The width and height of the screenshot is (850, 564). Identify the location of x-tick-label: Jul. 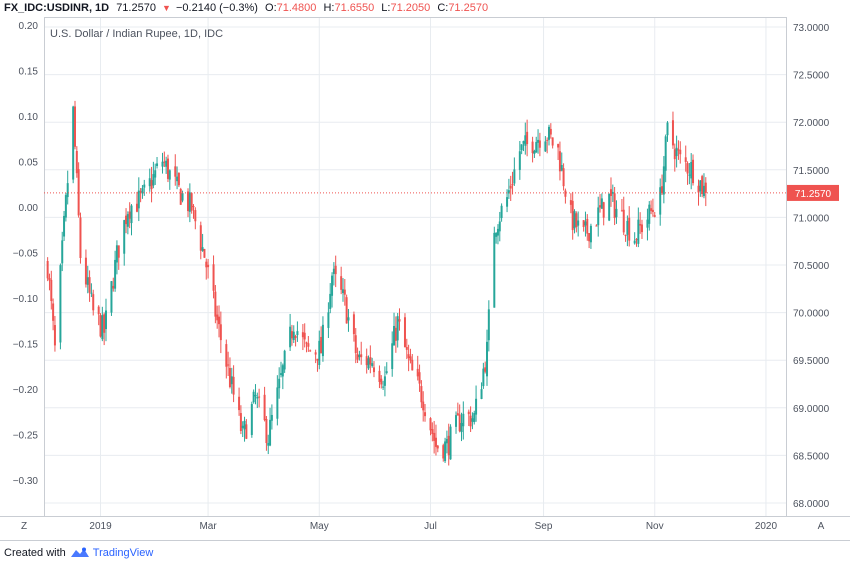
(430, 526).